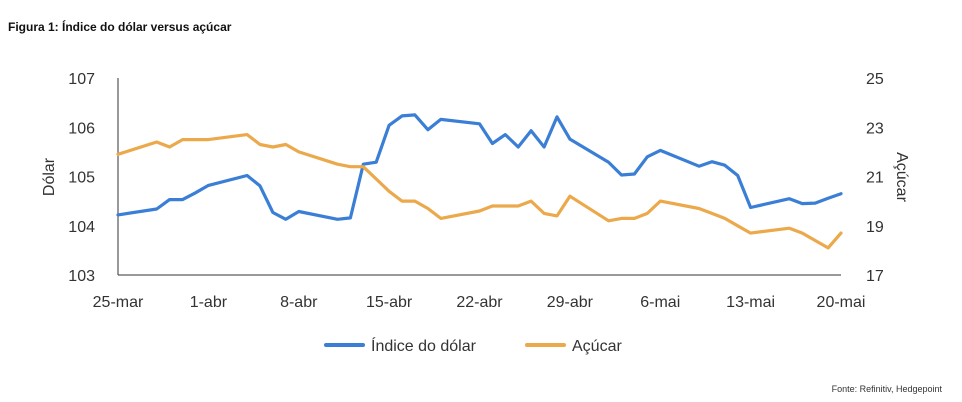  What do you see at coordinates (750, 302) in the screenshot?
I see `x-tick-label: 13-mai` at bounding box center [750, 302].